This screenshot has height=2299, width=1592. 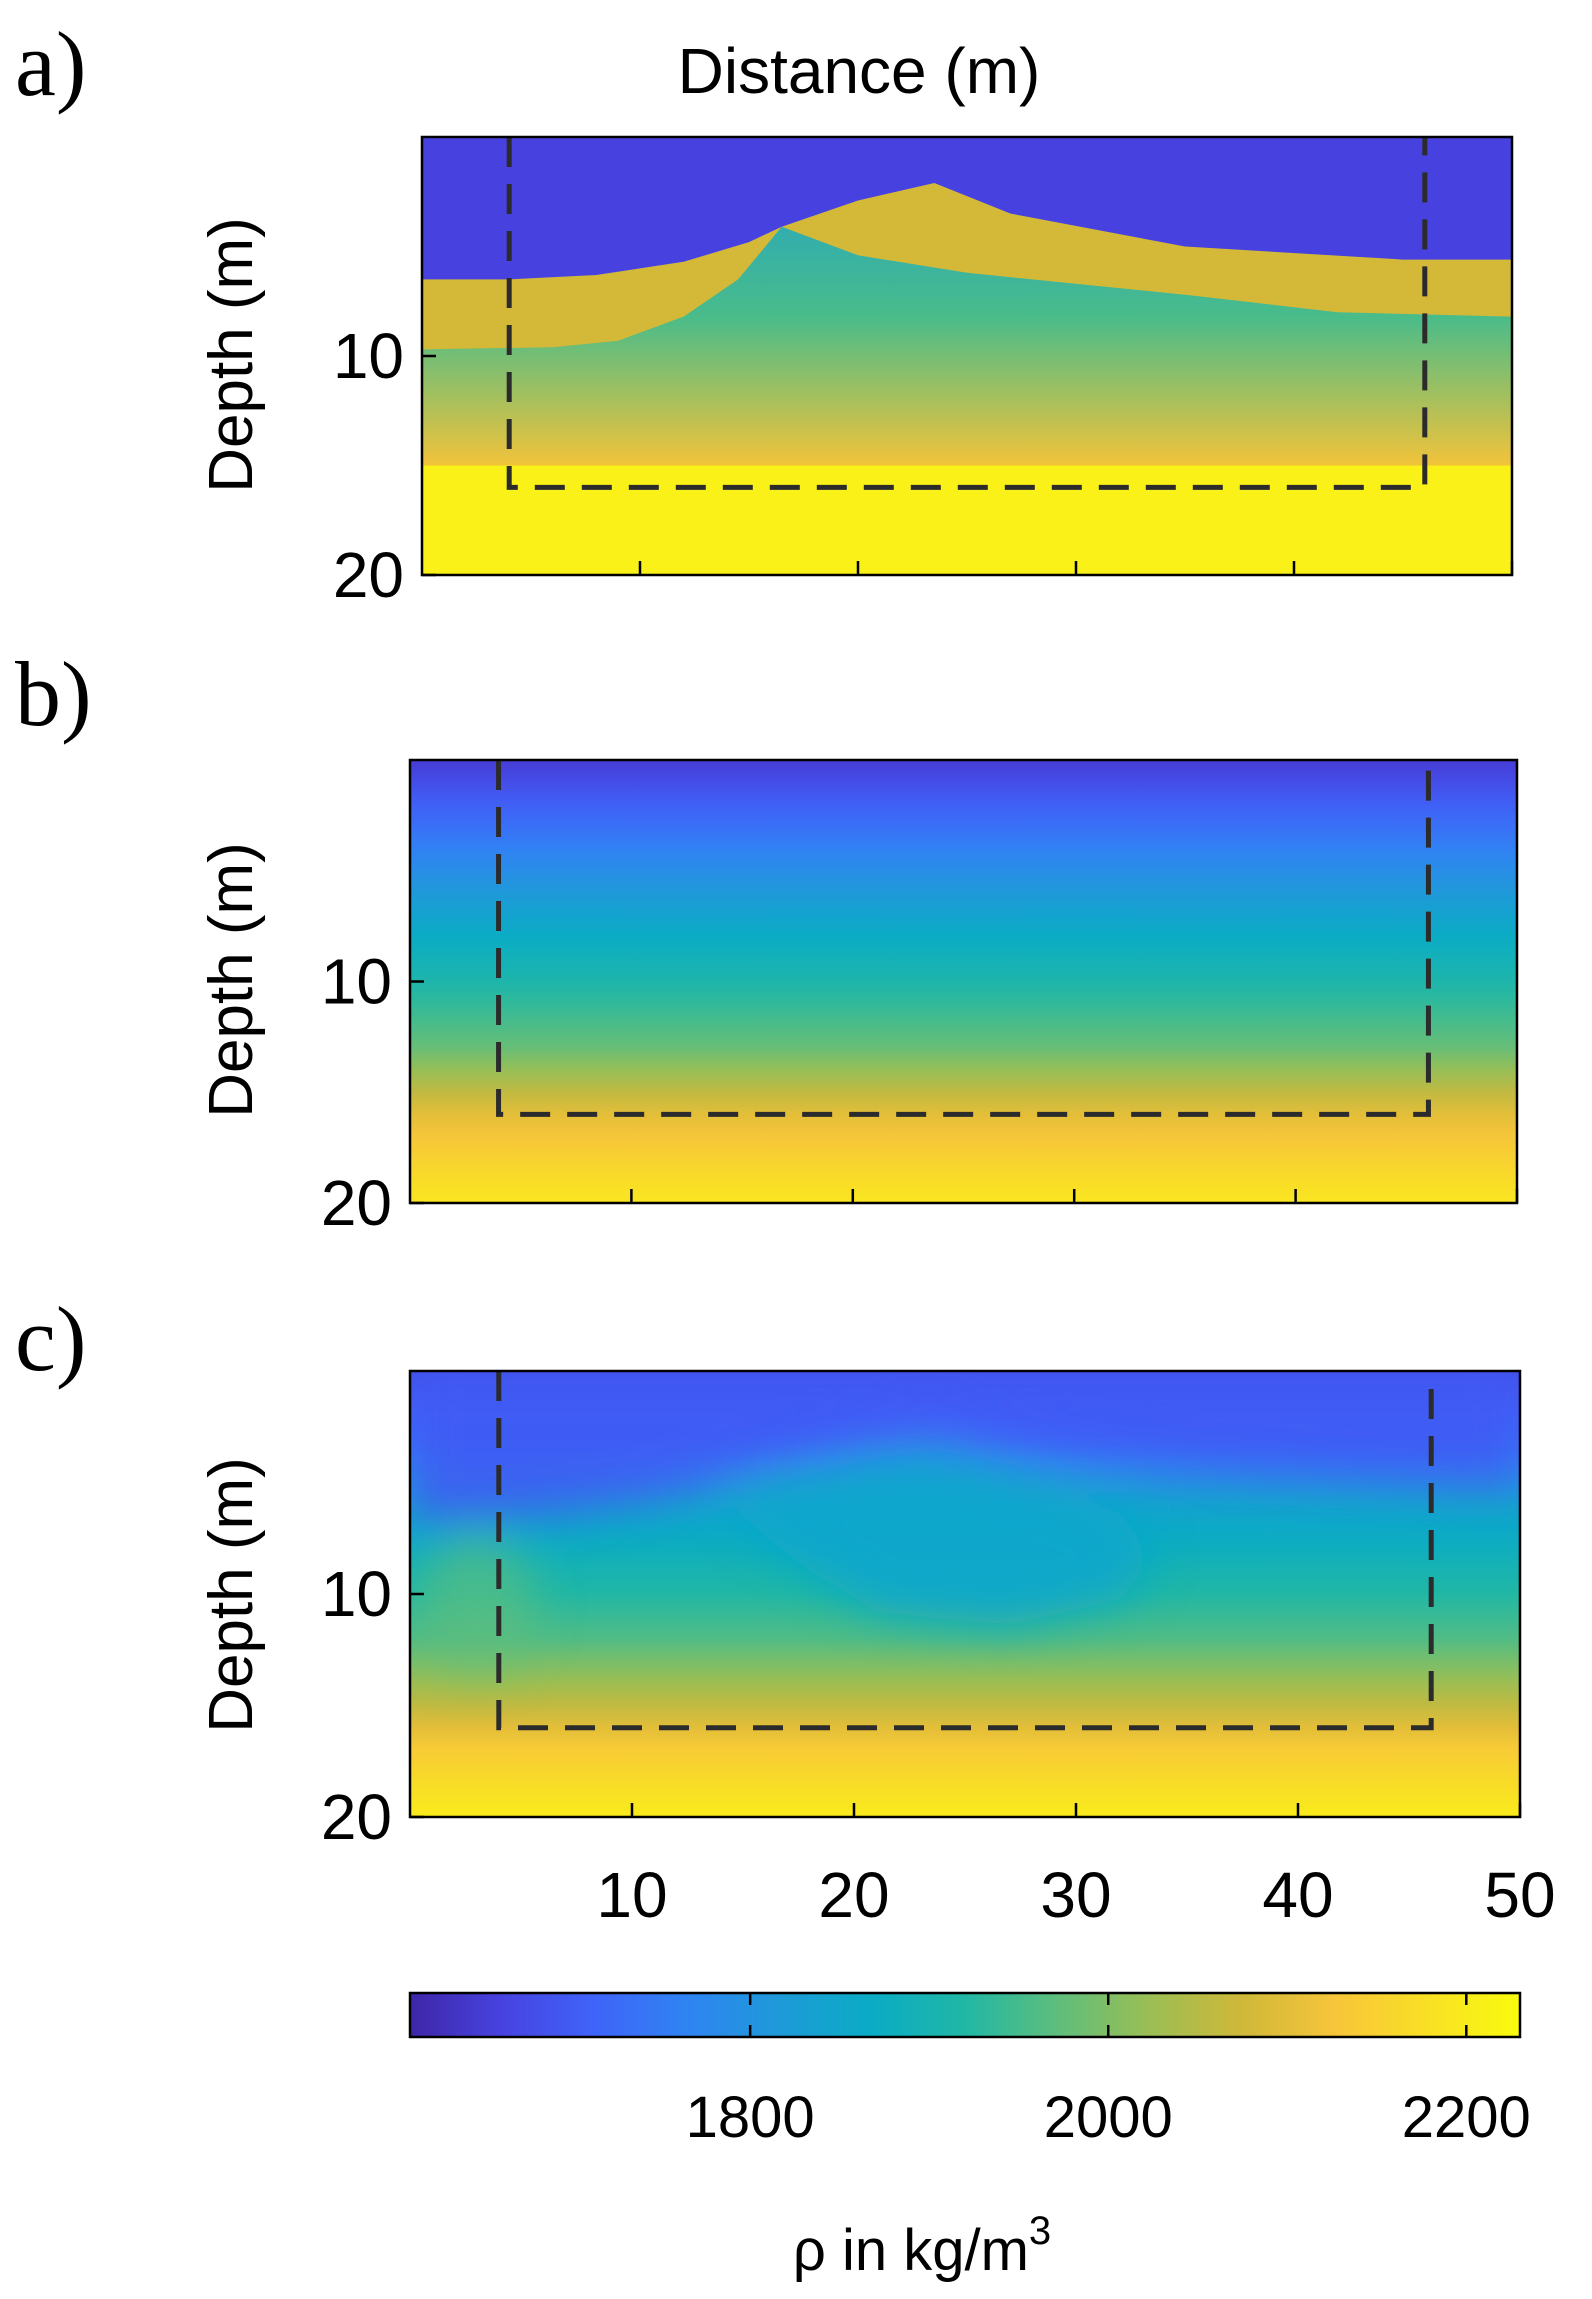 What do you see at coordinates (969, 2070) in the screenshot?
I see `colorbar: 1800 2000 2200` at bounding box center [969, 2070].